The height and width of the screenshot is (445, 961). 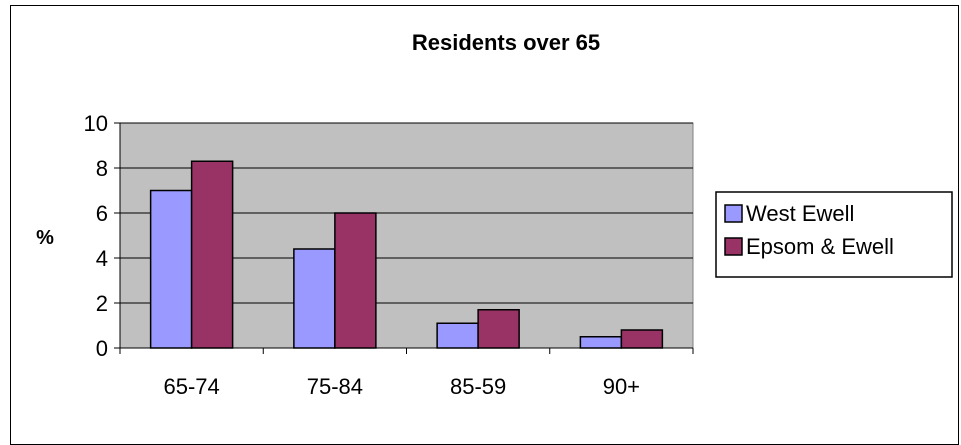 I want to click on legend-box, so click(x=834, y=234).